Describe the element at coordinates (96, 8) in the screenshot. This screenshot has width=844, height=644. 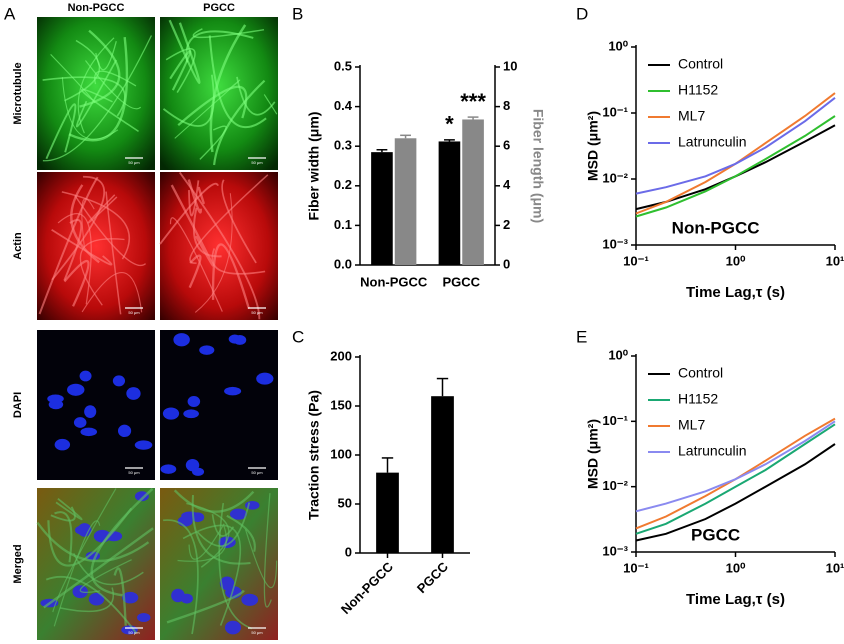
I see `column-label: Non-PGCC` at that location.